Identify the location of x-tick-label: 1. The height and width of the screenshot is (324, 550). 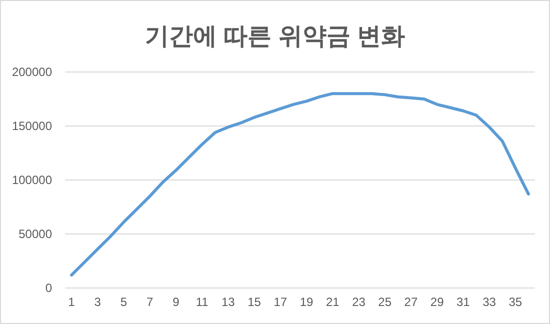
(72, 302).